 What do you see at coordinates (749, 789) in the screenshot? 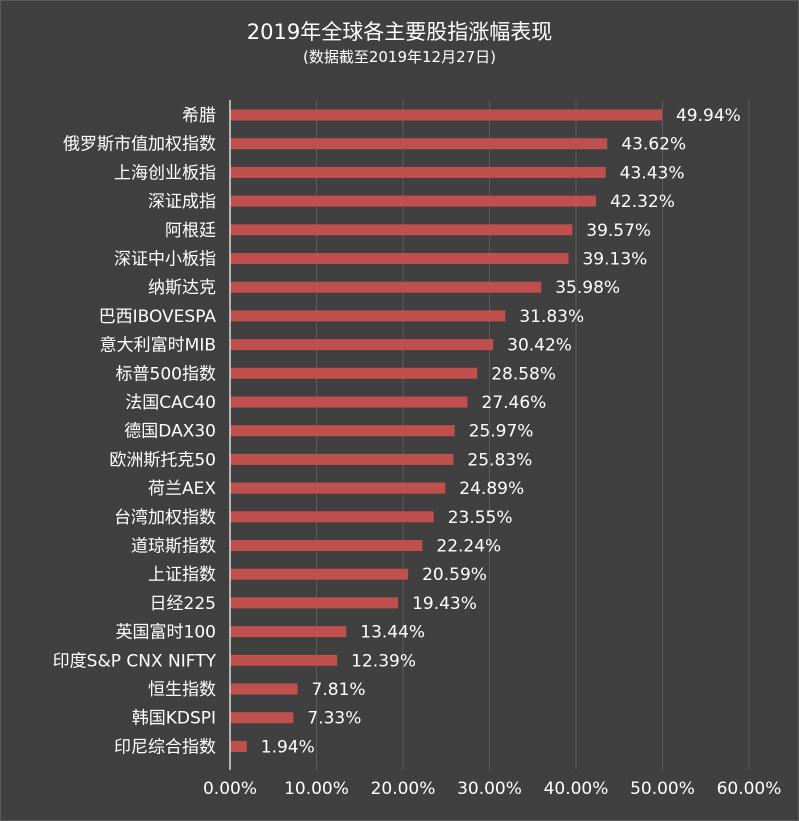
I see `x-tick-label: 60.00%` at bounding box center [749, 789].